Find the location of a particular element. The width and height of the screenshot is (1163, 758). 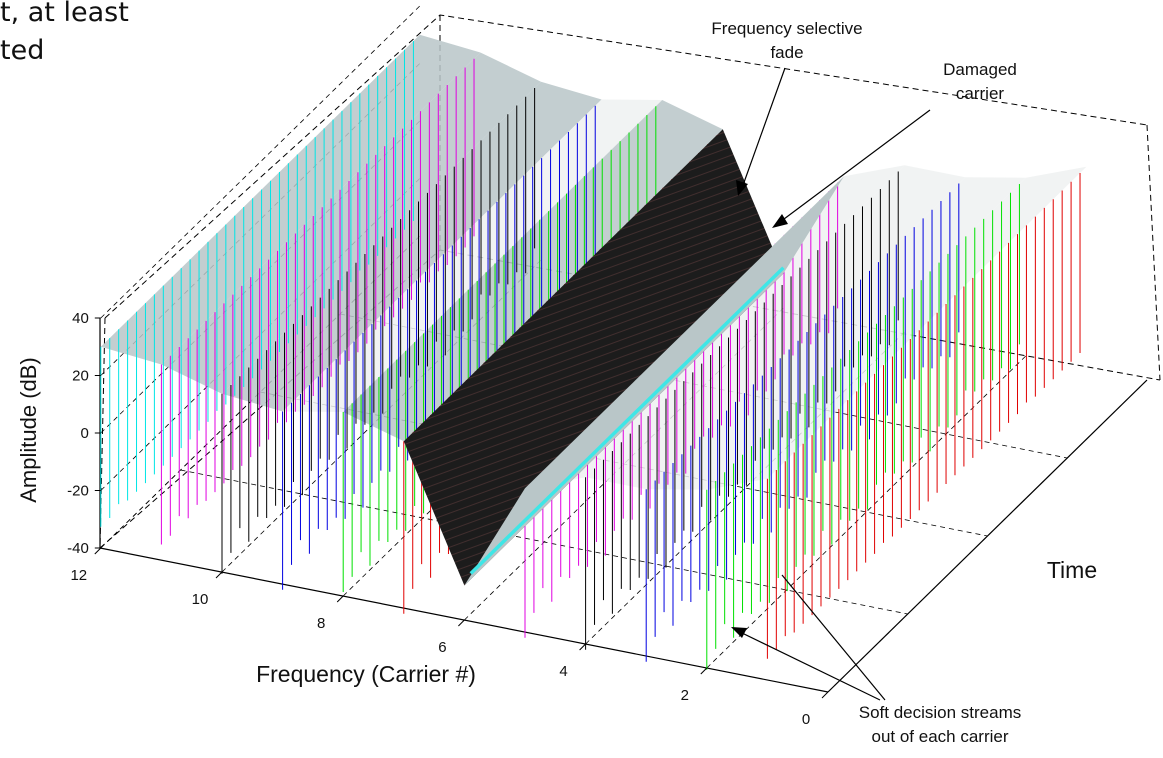

right-back-edge is located at coordinates (1153, 252).